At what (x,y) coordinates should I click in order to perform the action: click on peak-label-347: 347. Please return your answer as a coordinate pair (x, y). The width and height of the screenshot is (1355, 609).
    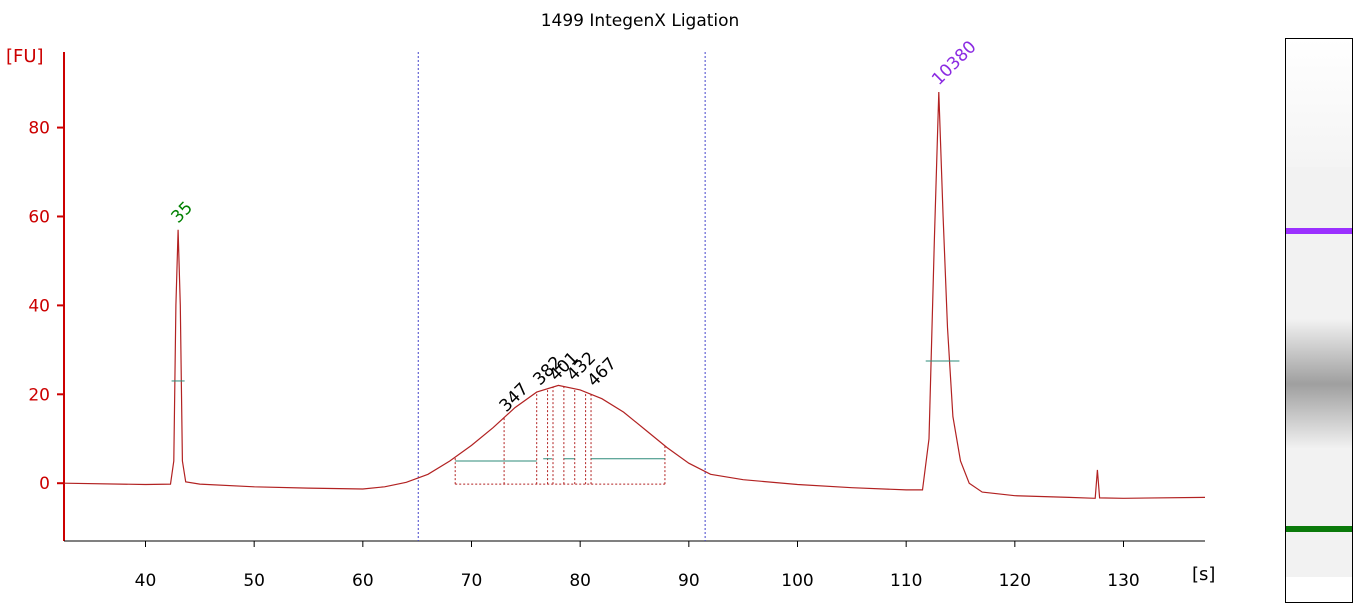
    Looking at the image, I should click on (514, 397).